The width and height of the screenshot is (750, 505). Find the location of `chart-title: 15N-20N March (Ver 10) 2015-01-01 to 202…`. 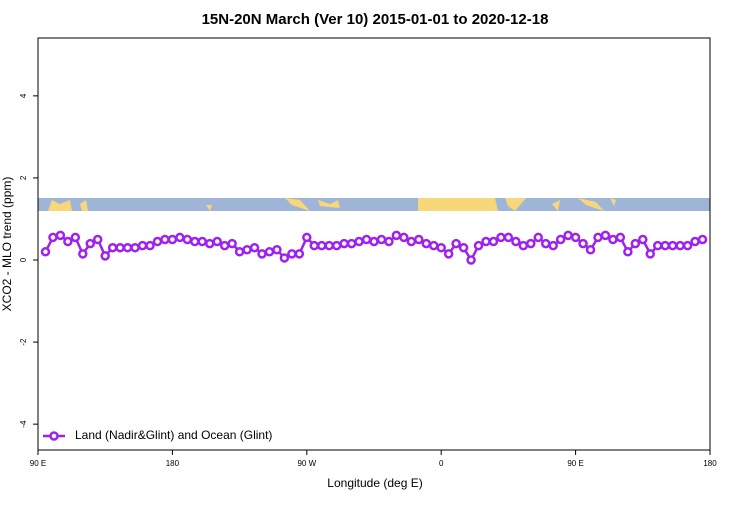

chart-title: 15N-20N March (Ver 10) 2015-01-01 to 202… is located at coordinates (375, 19).